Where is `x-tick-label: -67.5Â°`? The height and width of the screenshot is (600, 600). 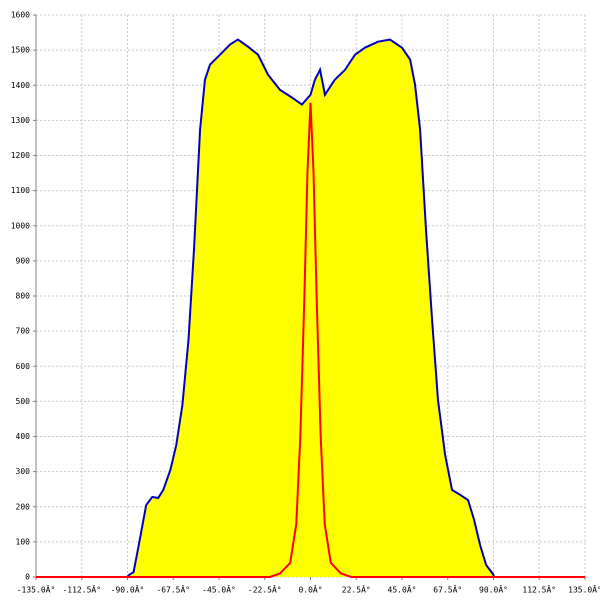
x-tick-label: -67.5Â° is located at coordinates (173, 589).